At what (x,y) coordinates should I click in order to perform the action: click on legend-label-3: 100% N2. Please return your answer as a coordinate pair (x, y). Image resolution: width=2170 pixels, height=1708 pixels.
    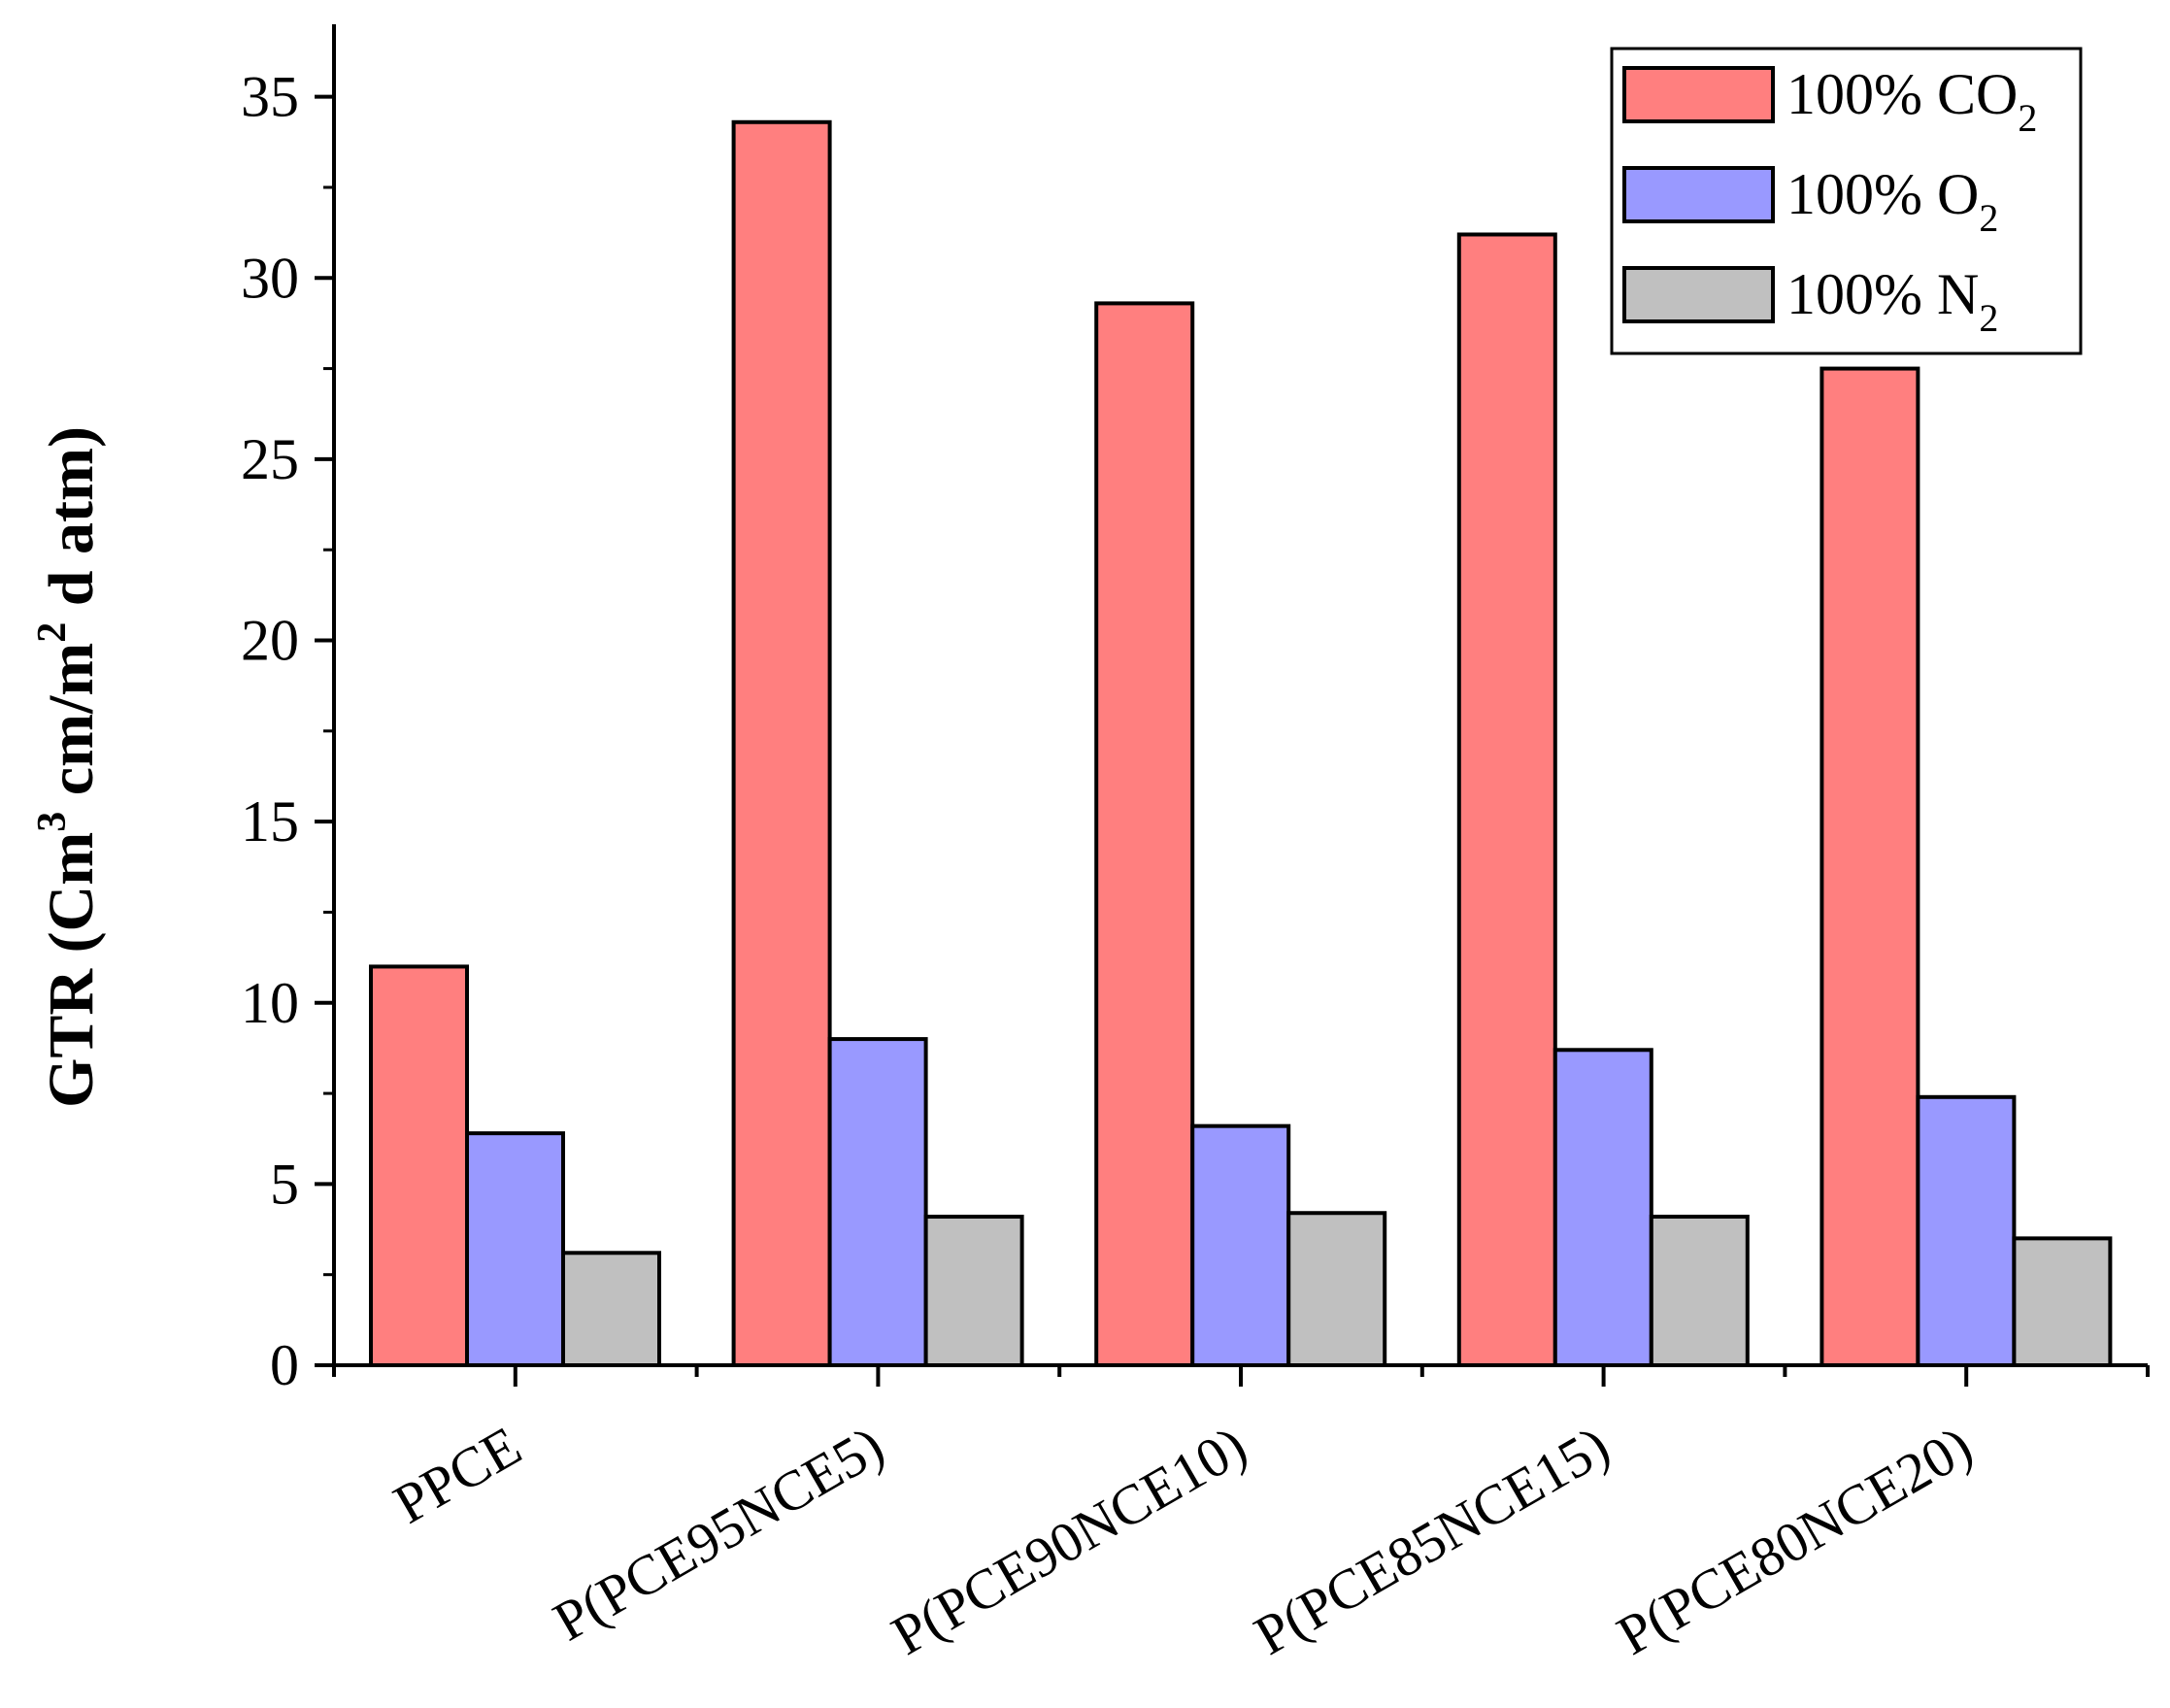
    Looking at the image, I should click on (1892, 301).